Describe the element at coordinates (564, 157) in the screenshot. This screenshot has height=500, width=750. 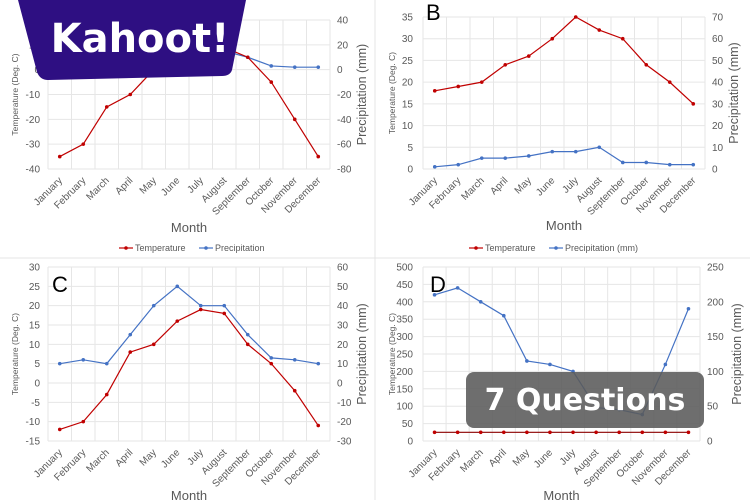
I see `precipitation-line` at that location.